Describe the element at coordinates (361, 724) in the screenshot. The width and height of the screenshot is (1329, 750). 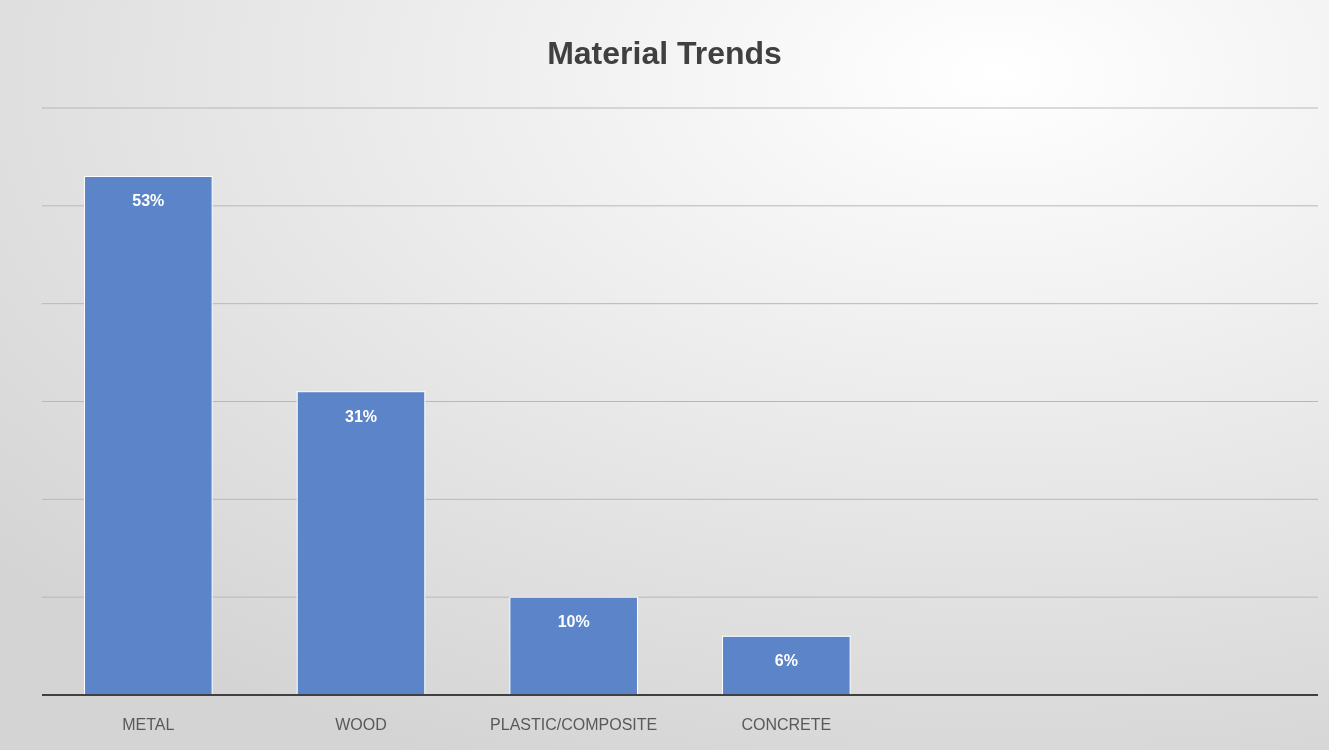
I see `x-tick-label: WOOD` at that location.